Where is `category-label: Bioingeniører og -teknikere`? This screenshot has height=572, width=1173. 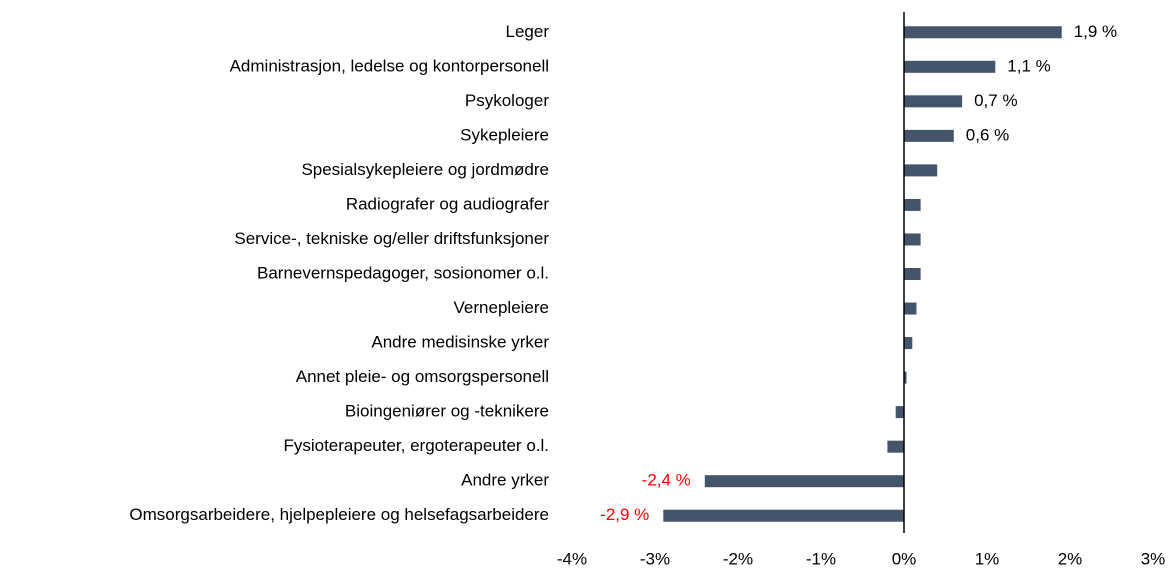
category-label: Bioingeniører og -teknikere is located at coordinates (447, 411).